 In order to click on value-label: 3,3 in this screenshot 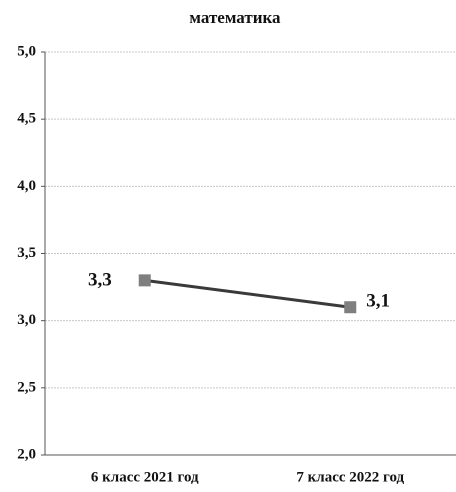, I will do `click(100, 280)`.